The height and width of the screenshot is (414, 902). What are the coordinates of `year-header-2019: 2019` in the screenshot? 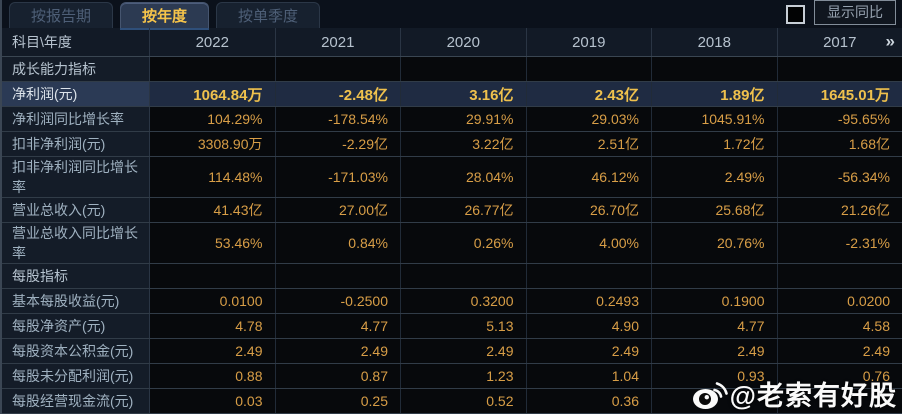 It's located at (589, 42).